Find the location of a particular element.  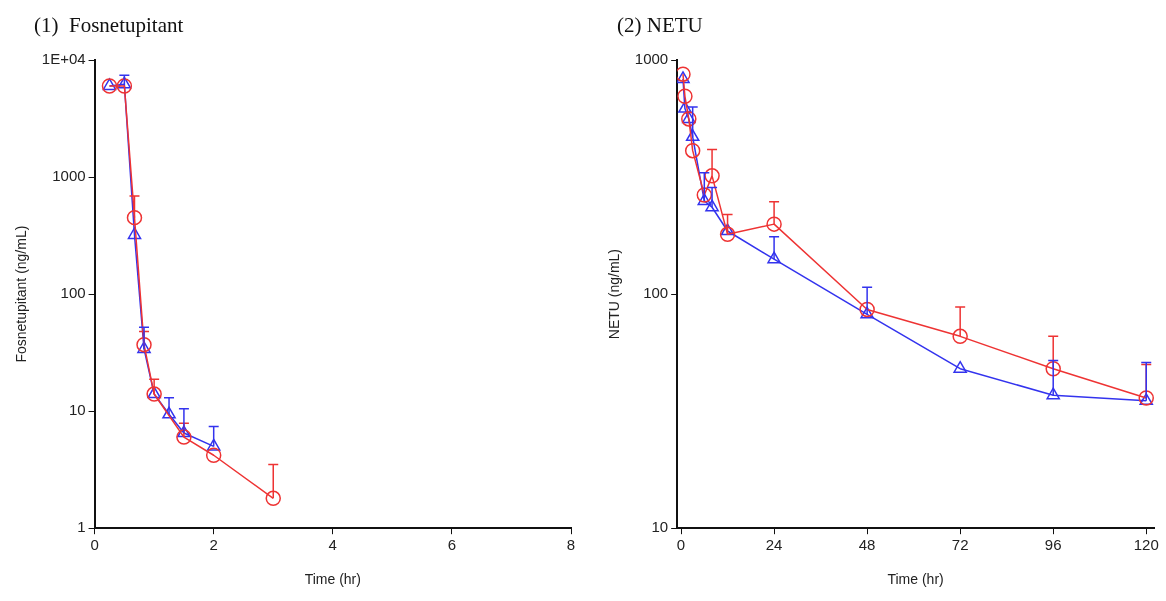

y-tick-label: 1 is located at coordinates (81, 527).